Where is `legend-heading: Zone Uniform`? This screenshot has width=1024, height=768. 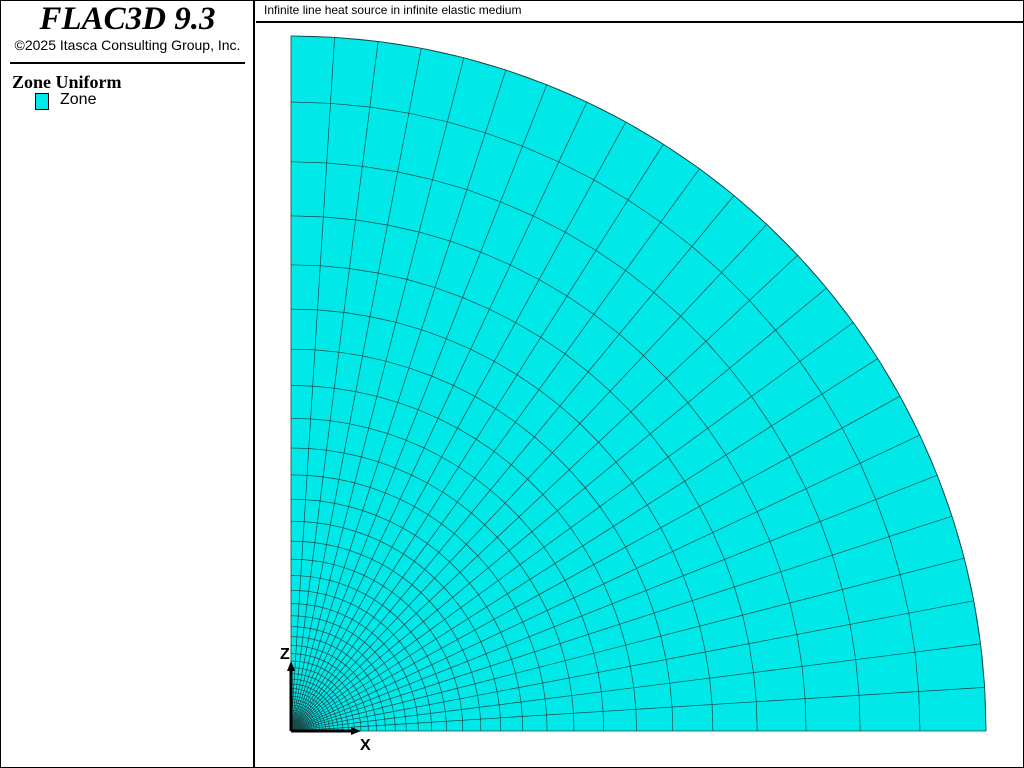 legend-heading: Zone Uniform is located at coordinates (67, 82).